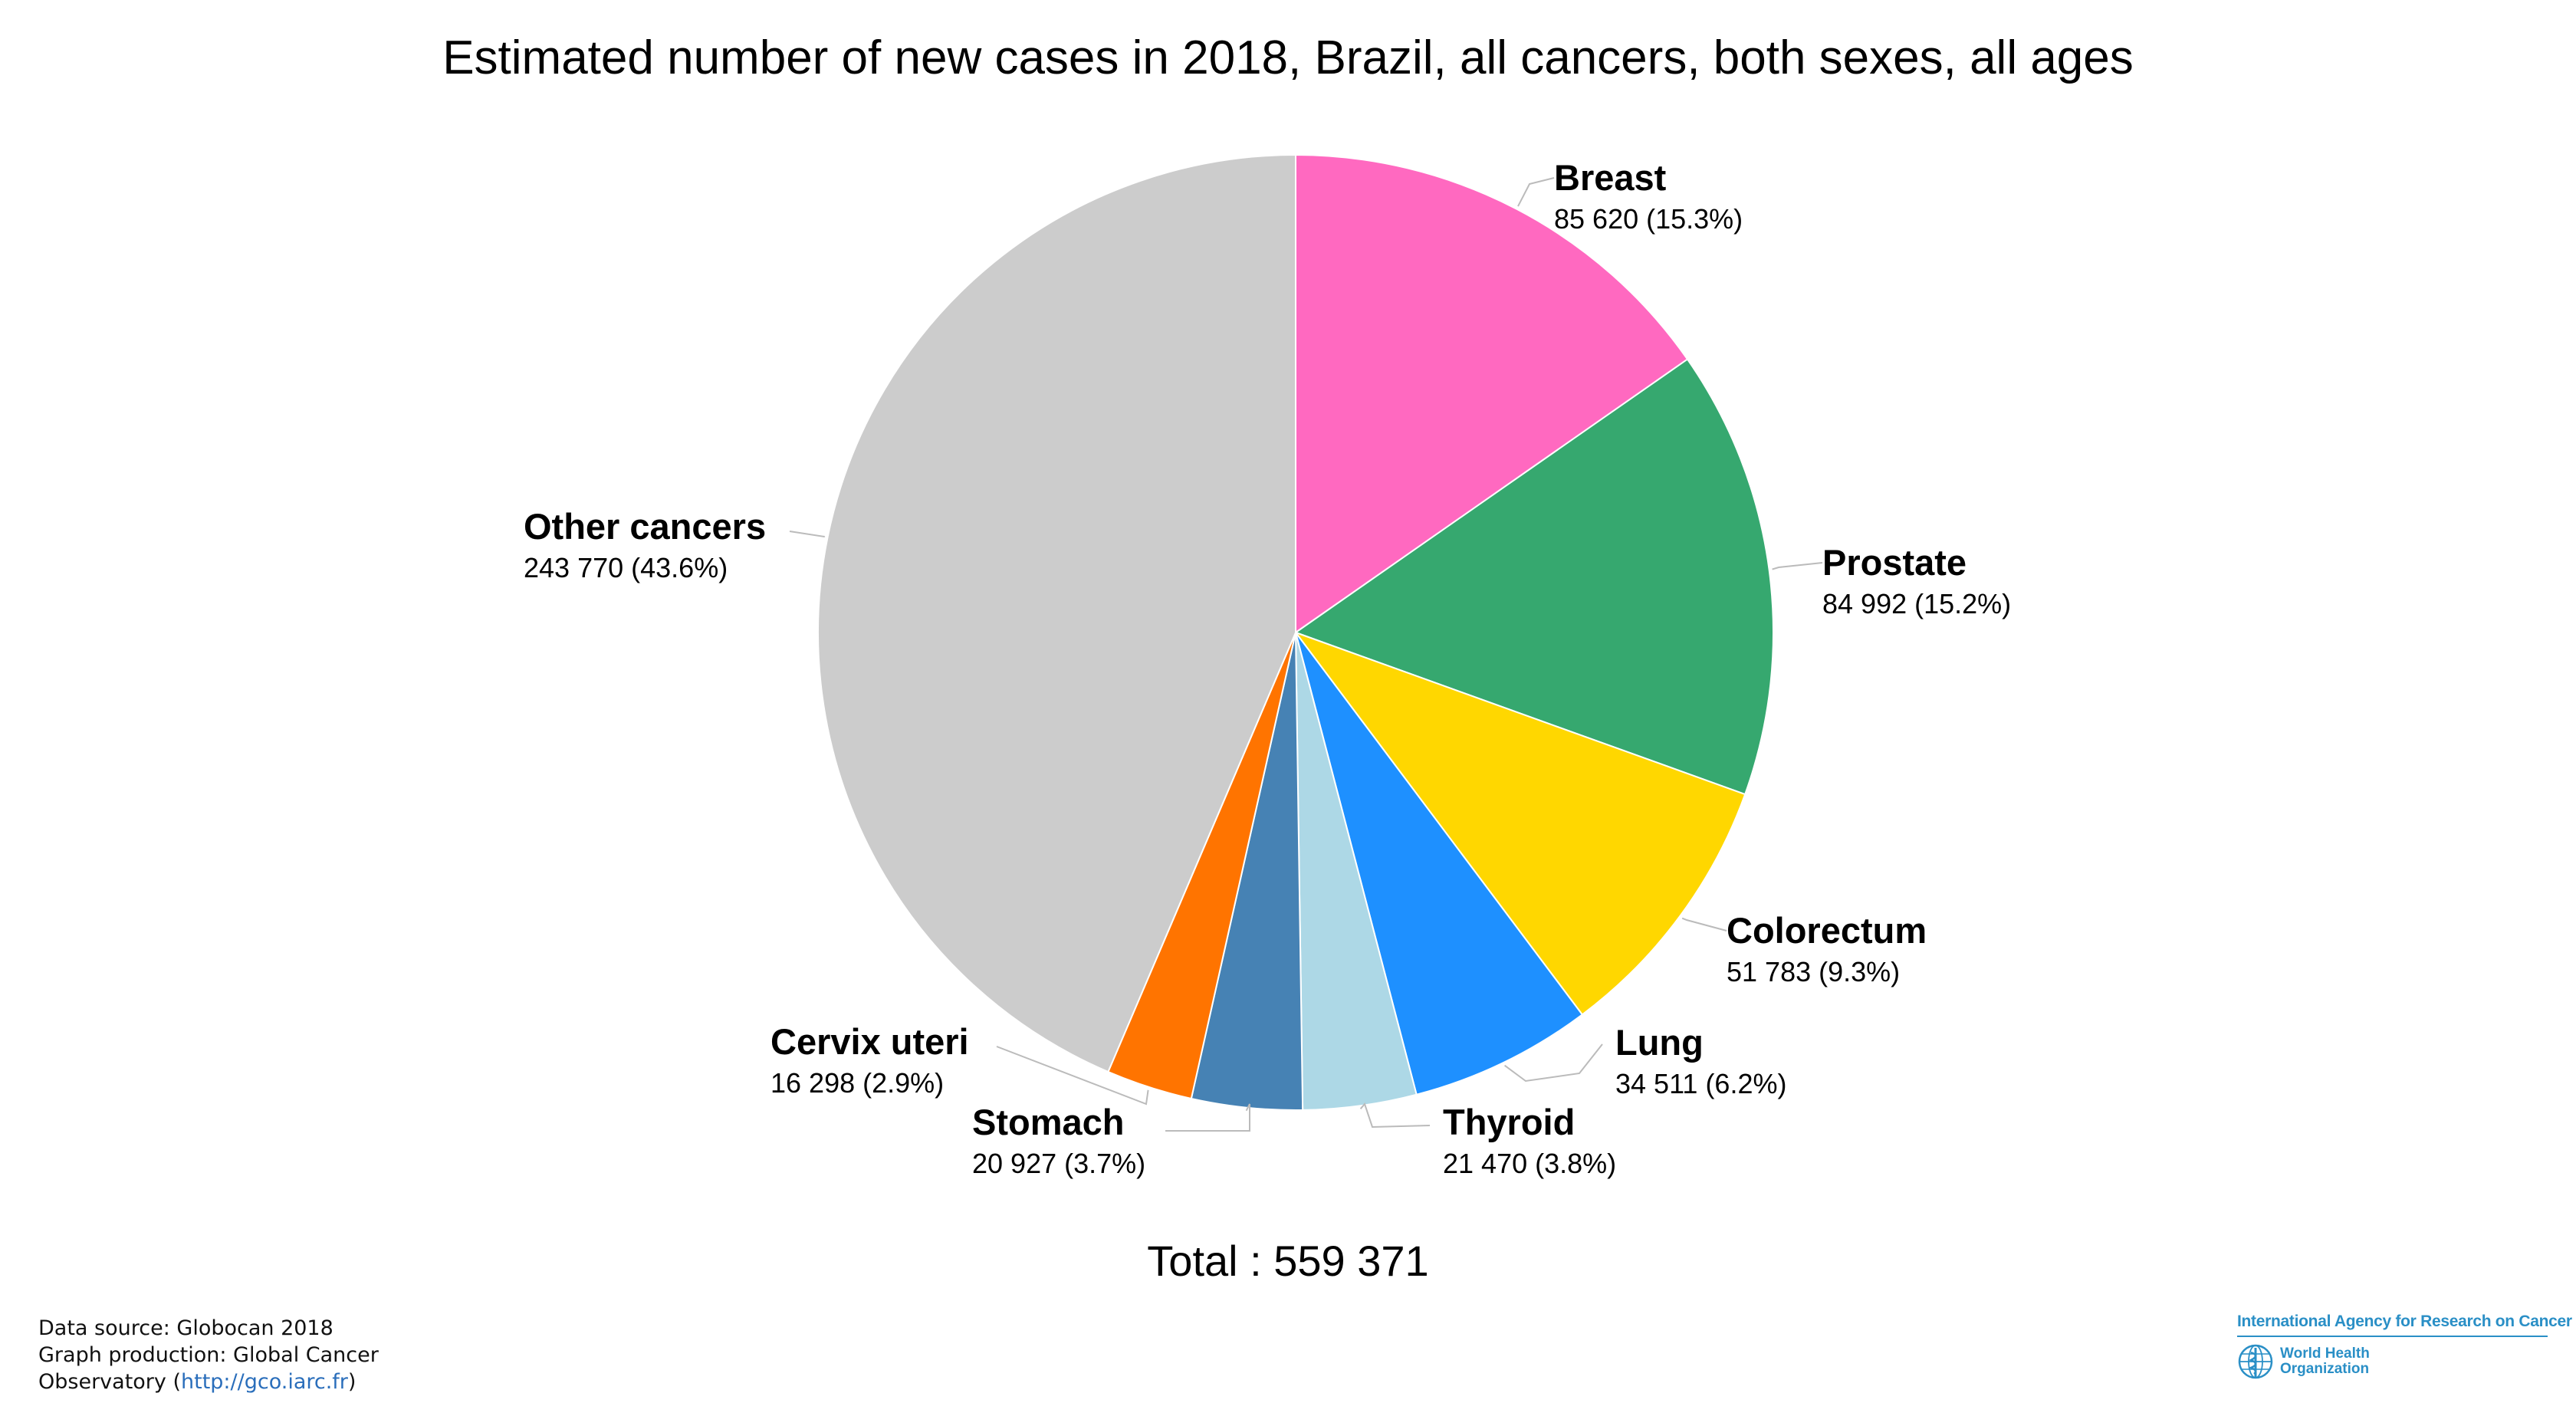  What do you see at coordinates (1529, 1164) in the screenshot?
I see `slice-label-value: 21 470 (3.8%)` at bounding box center [1529, 1164].